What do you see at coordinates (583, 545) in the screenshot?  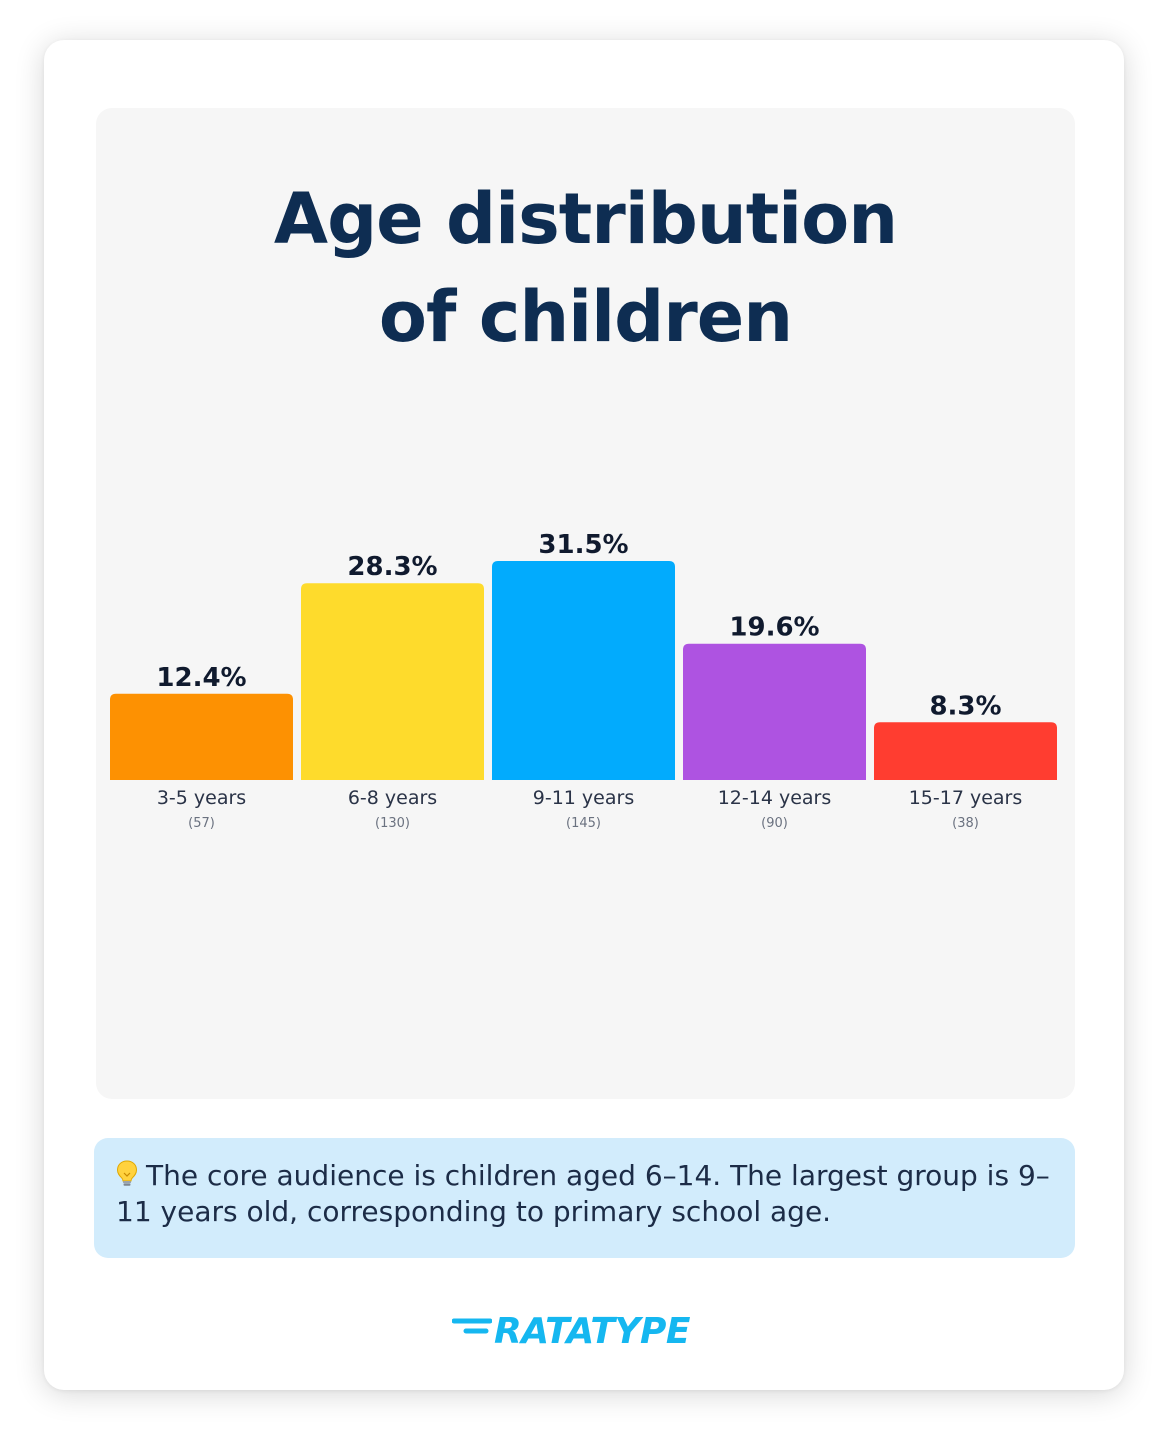 I see `bar-value-label-3: 31.5%` at bounding box center [583, 545].